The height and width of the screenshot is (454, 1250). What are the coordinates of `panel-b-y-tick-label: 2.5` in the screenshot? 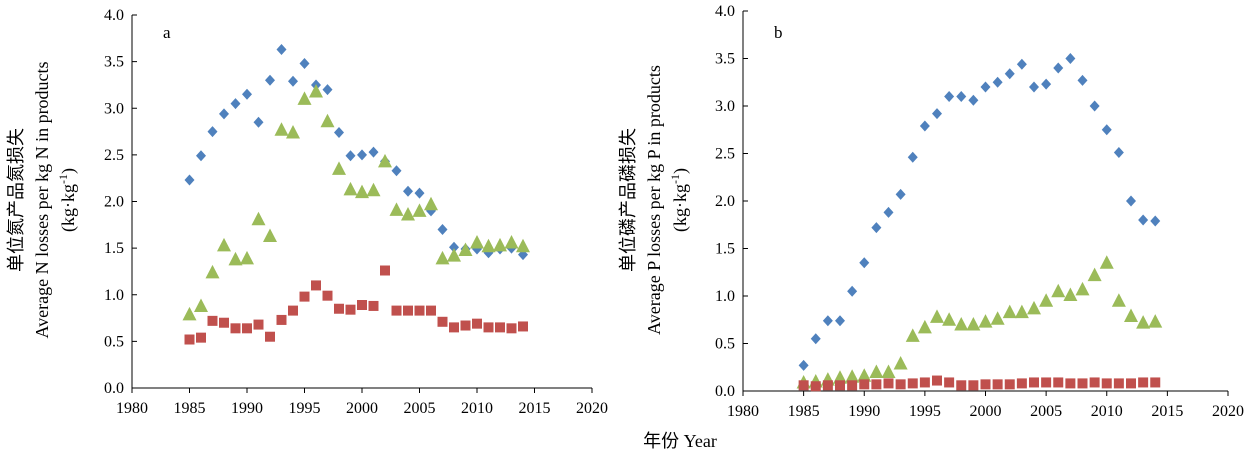 It's located at (725, 154).